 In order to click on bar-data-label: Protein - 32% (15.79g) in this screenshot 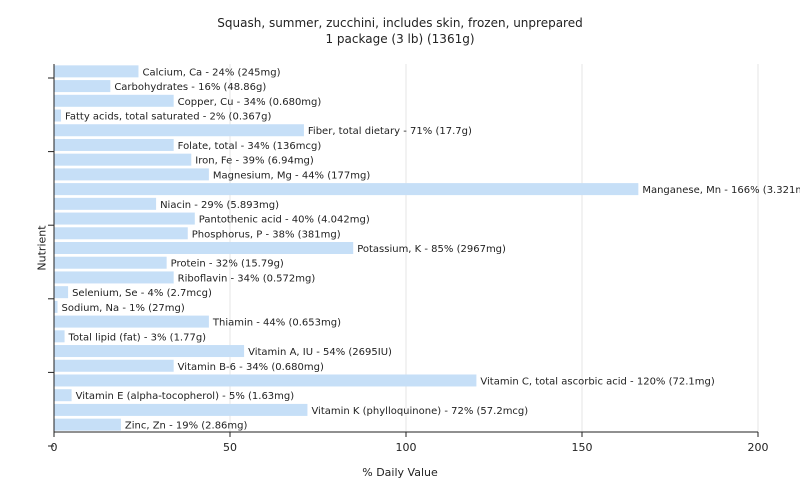, I will do `click(227, 264)`.